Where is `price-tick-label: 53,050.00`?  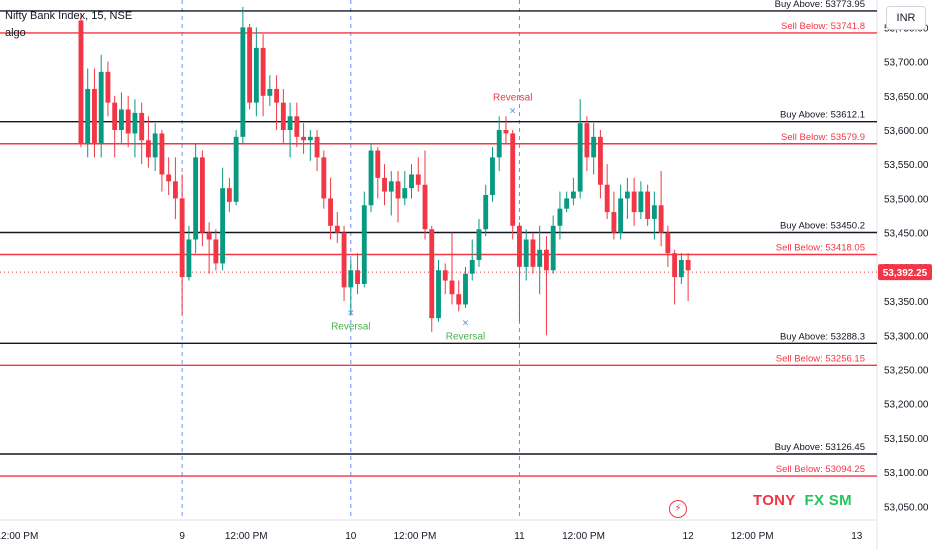 price-tick-label: 53,050.00 is located at coordinates (906, 507).